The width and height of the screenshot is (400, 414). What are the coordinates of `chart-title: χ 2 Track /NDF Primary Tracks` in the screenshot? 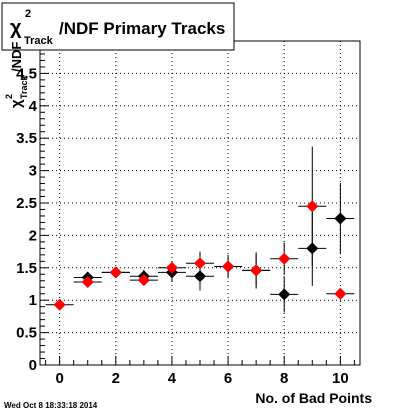 It's located at (118, 26).